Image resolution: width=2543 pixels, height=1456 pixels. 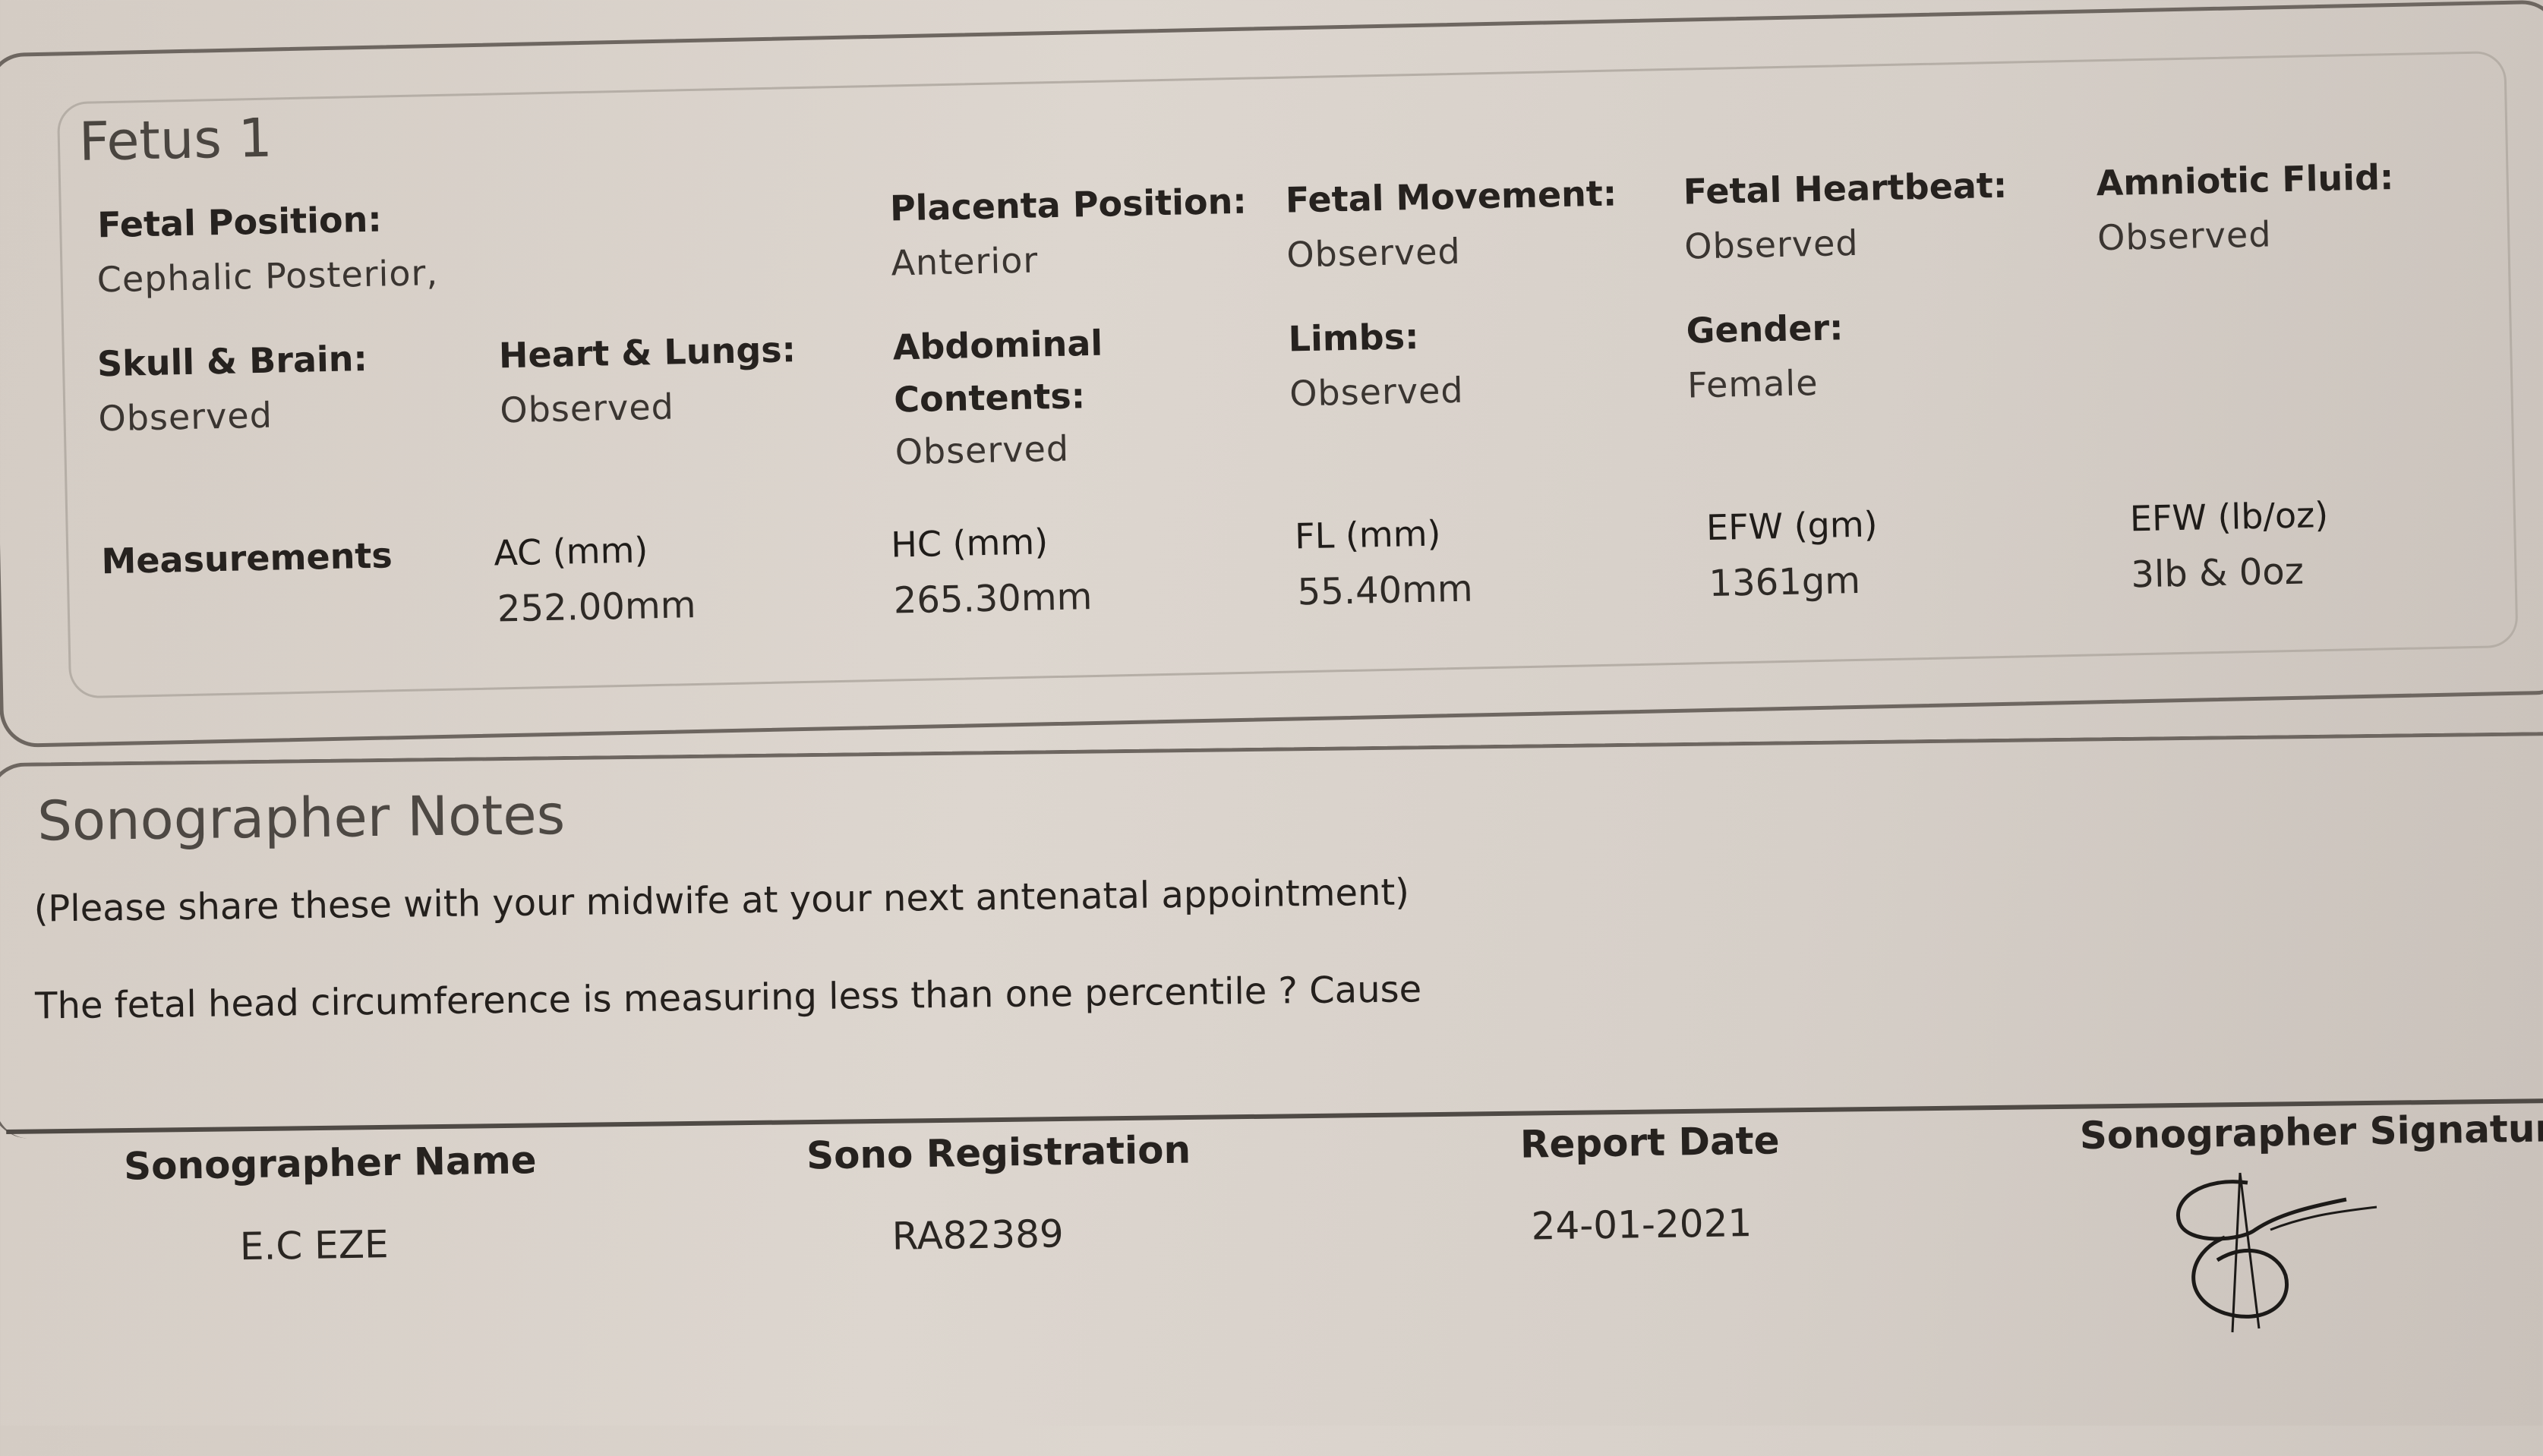 I want to click on report-date-value: 24-01-2021, so click(x=1642, y=1224).